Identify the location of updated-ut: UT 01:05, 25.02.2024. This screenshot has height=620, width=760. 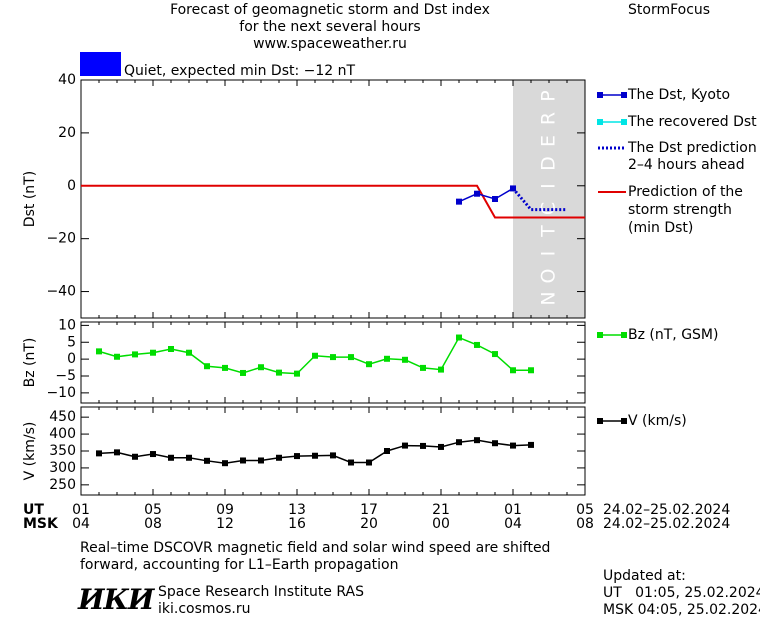
(681, 593).